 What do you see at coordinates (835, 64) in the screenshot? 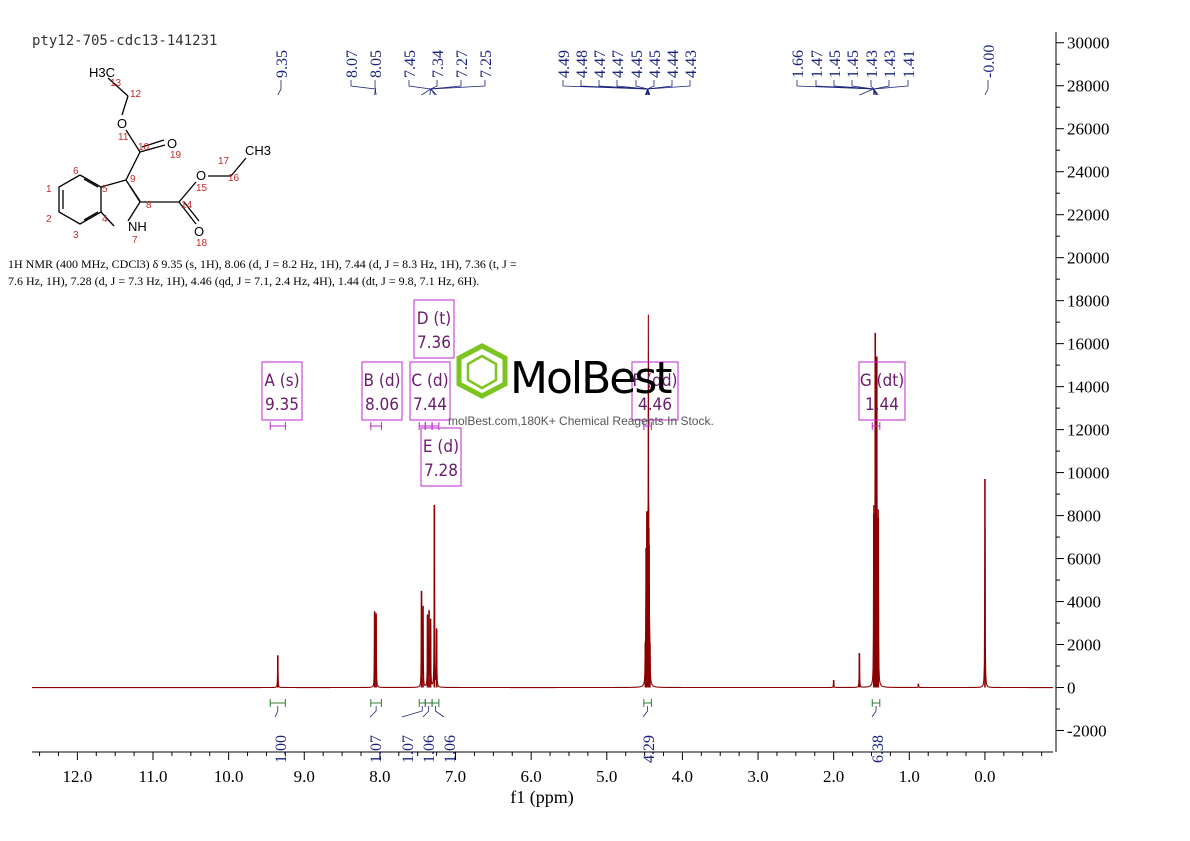
I see `peak-label: 1.45` at bounding box center [835, 64].